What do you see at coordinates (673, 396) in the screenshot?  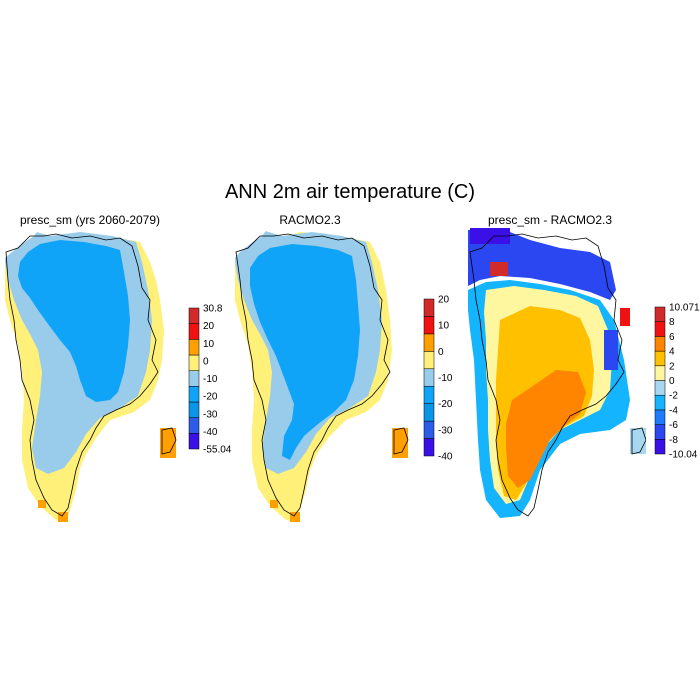 I see `colorbar-tick-label: -2` at bounding box center [673, 396].